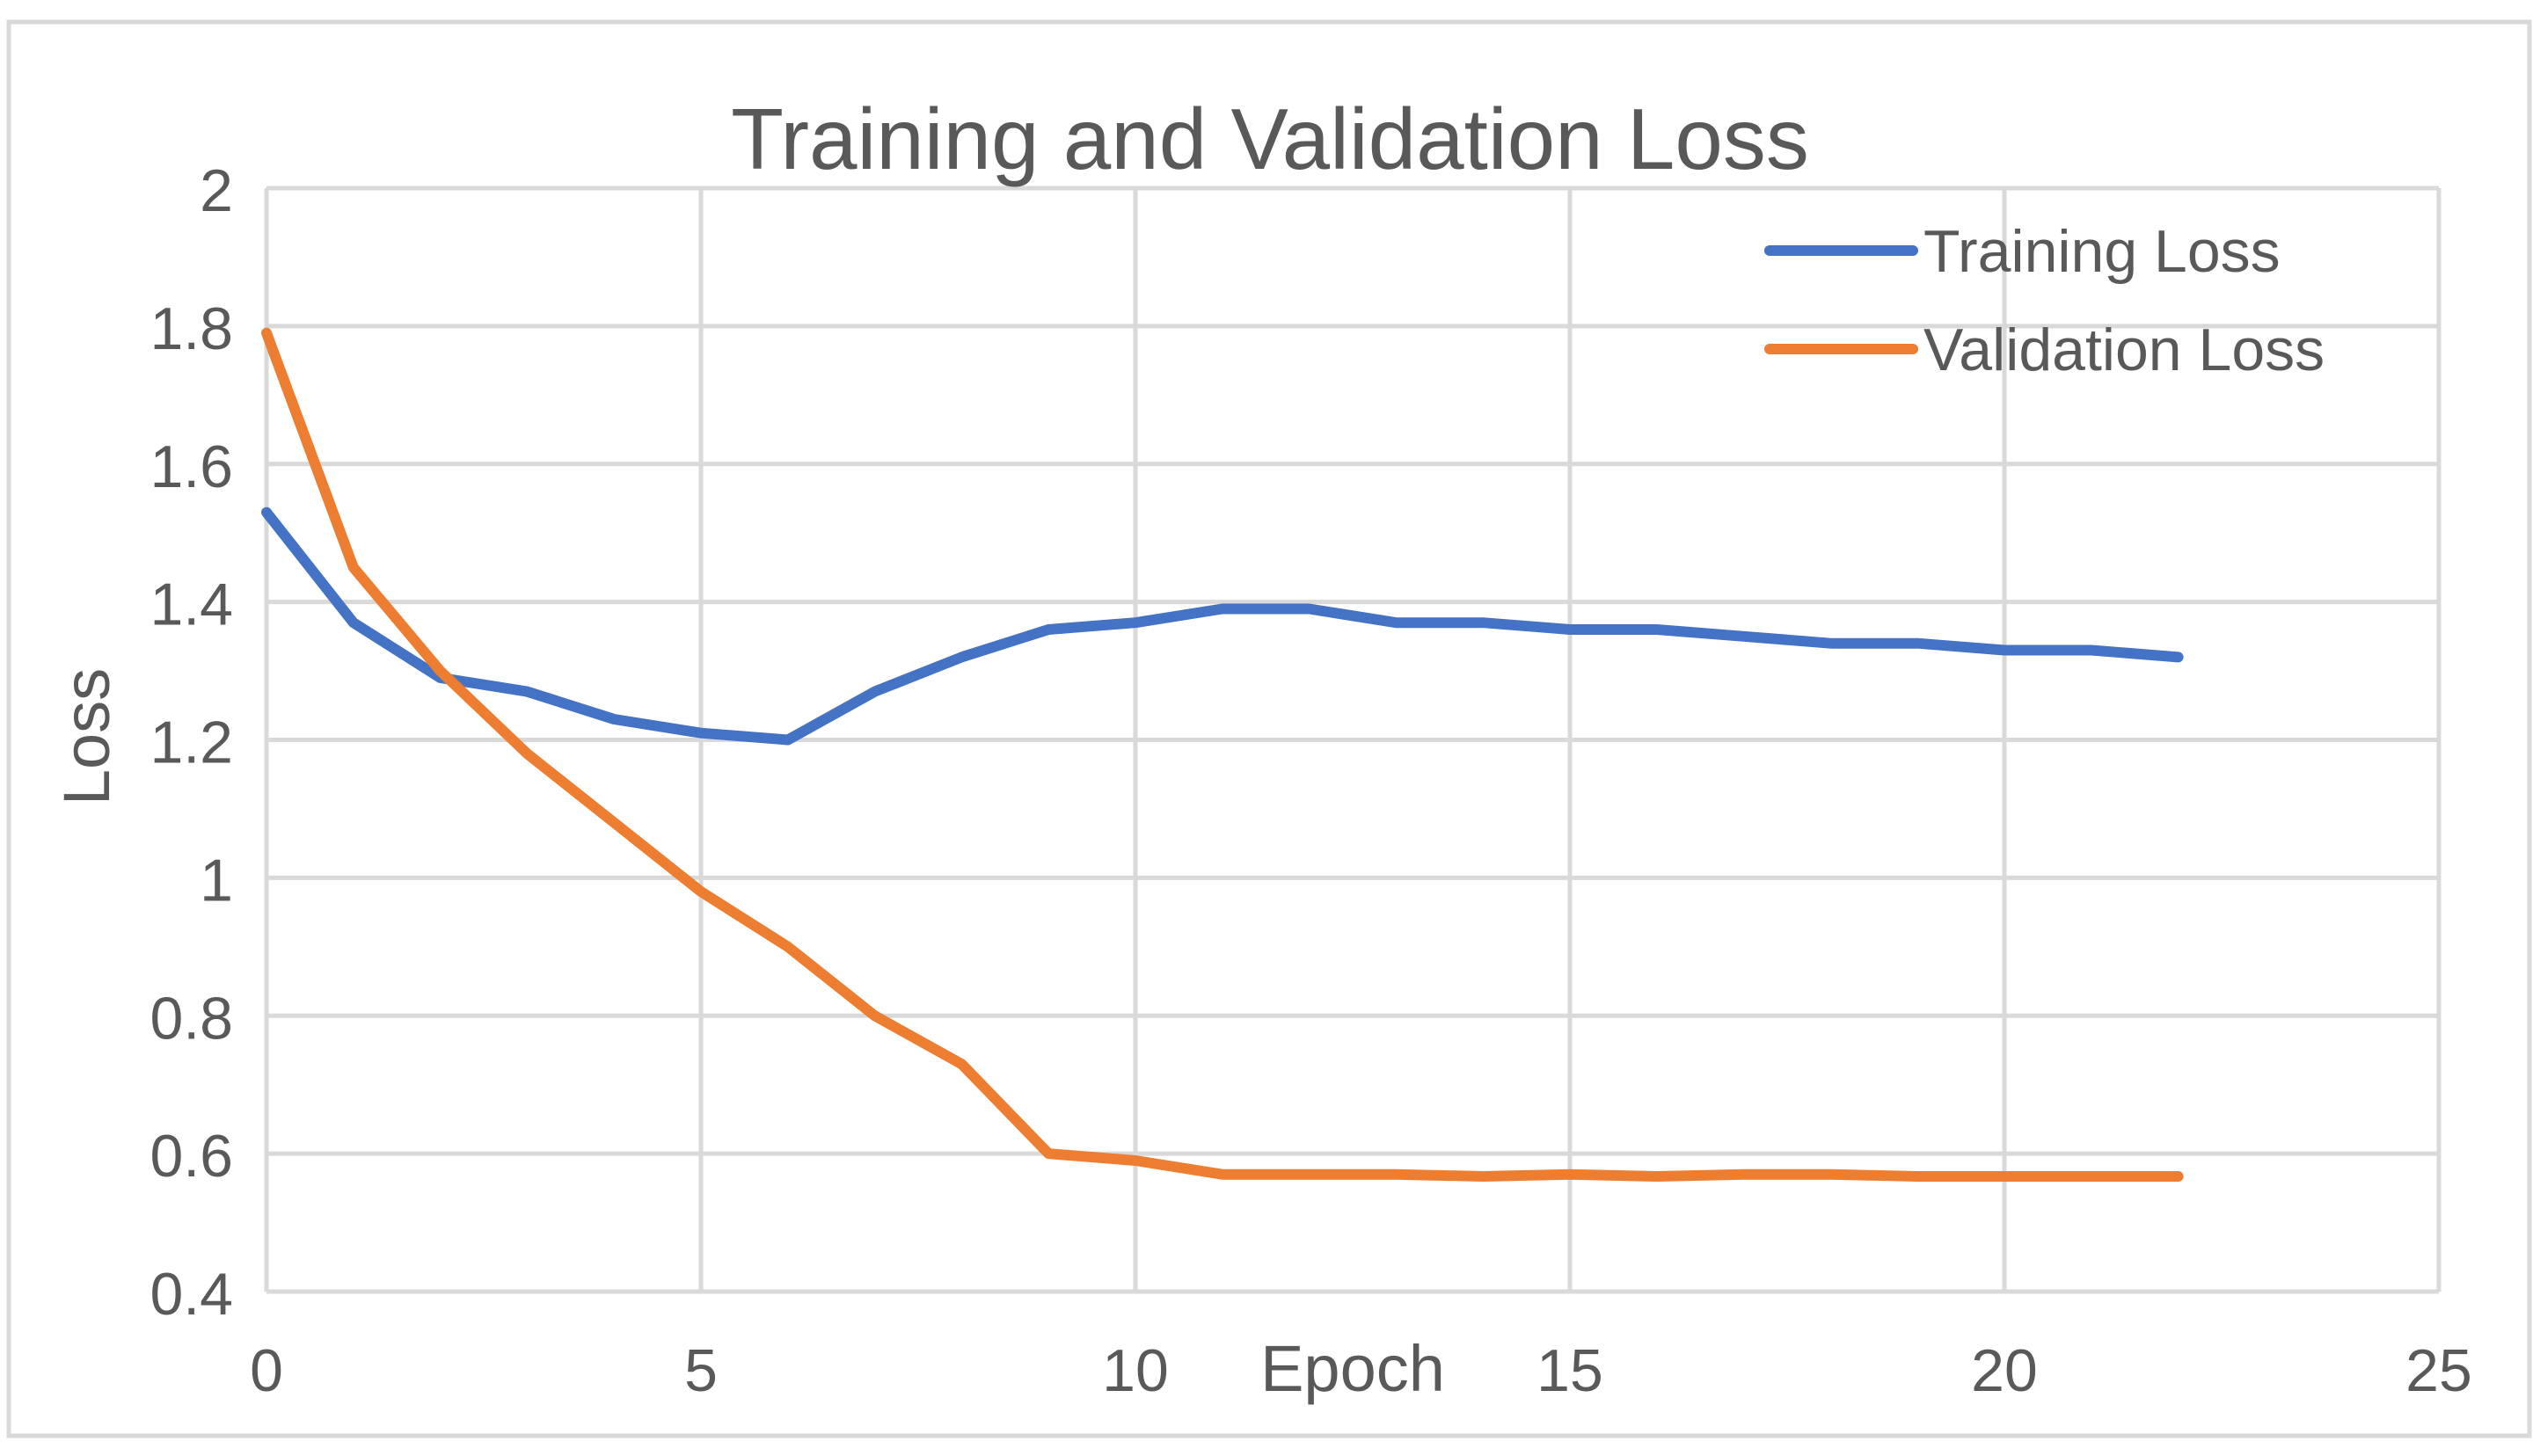  Describe the element at coordinates (267, 1370) in the screenshot. I see `x-tick-label: 0` at that location.